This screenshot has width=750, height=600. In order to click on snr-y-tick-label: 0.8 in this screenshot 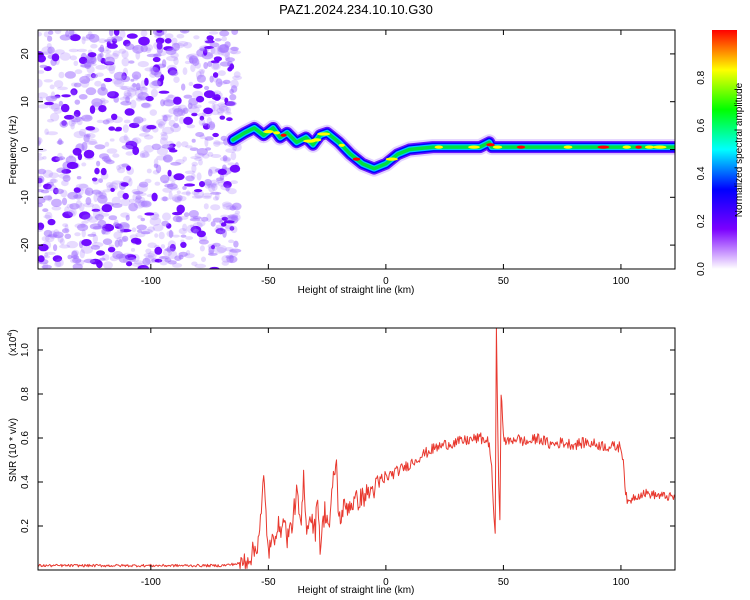, I will do `click(25, 394)`.